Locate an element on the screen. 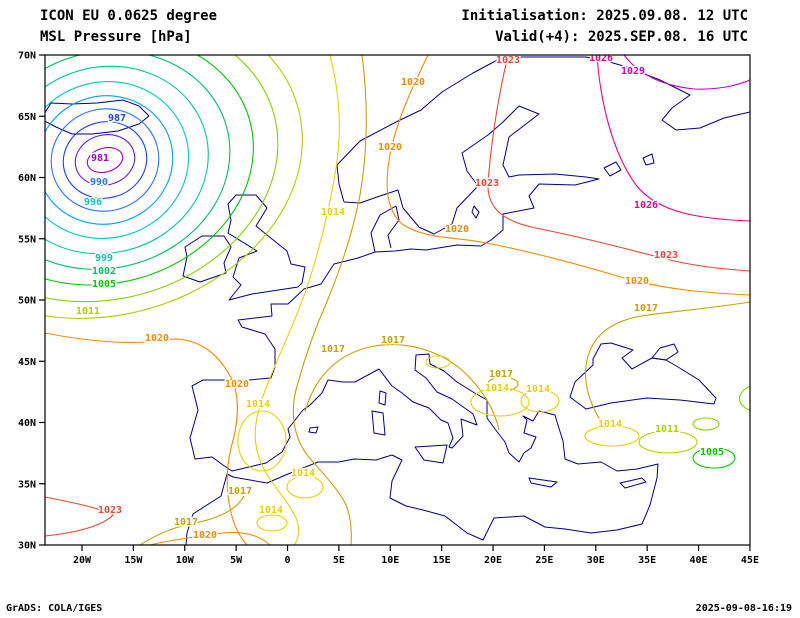 The height and width of the screenshot is (618, 800). lon-tick-label: 25E is located at coordinates (544, 560).